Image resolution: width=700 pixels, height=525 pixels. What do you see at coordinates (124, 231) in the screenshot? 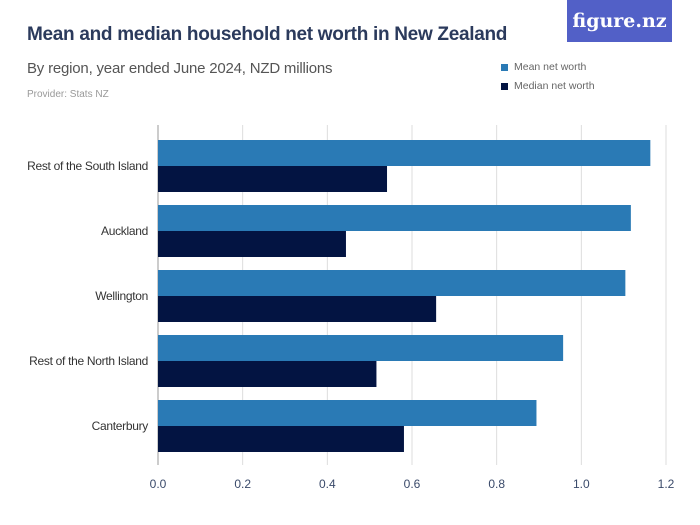
I see `category-label: Auckland` at bounding box center [124, 231].